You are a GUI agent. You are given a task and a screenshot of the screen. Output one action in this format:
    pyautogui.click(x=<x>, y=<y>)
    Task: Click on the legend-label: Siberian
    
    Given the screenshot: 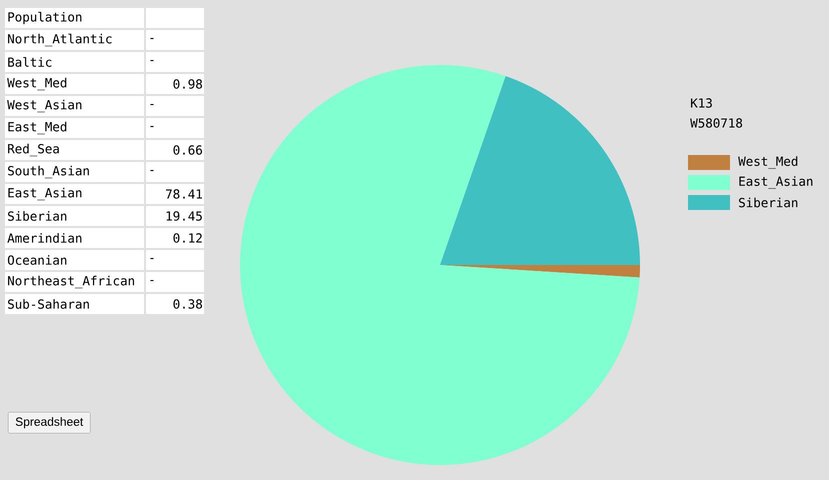 What is the action you would take?
    pyautogui.click(x=768, y=203)
    